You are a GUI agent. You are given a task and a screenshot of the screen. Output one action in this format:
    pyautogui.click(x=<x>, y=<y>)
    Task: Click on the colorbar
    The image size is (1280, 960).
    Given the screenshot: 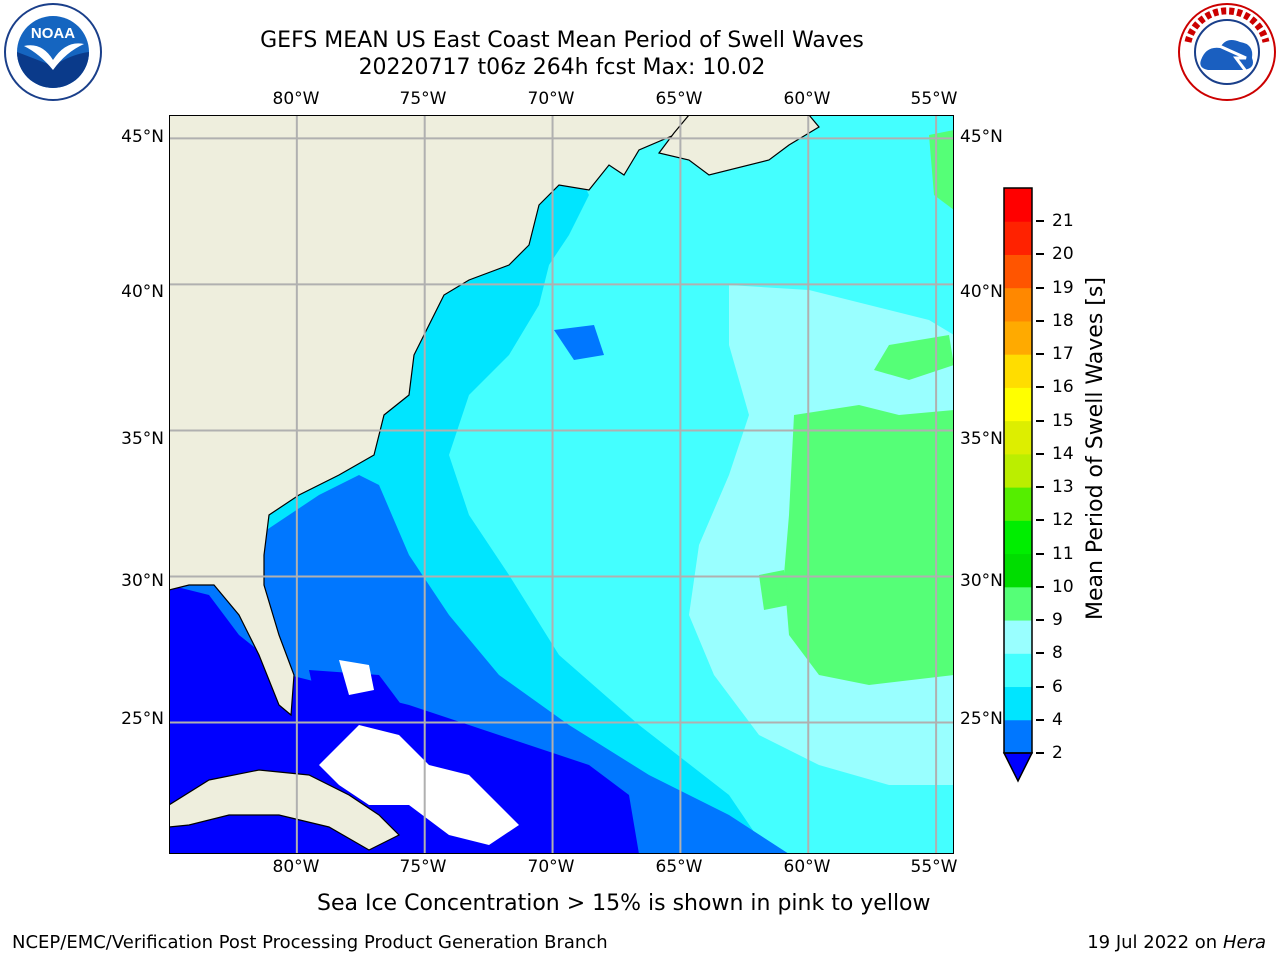 What is the action you would take?
    pyautogui.click(x=1018, y=485)
    